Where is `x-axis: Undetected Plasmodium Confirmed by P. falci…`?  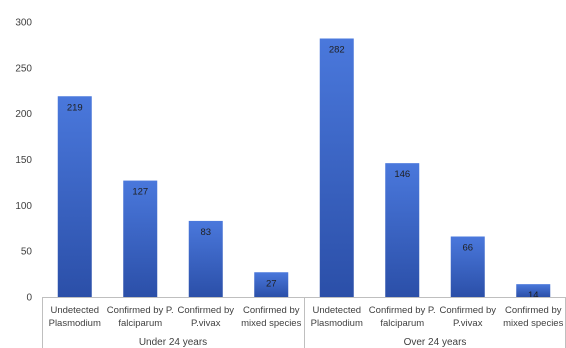 x-axis: Undetected Plasmodium Confirmed by P. falci… is located at coordinates (304, 322).